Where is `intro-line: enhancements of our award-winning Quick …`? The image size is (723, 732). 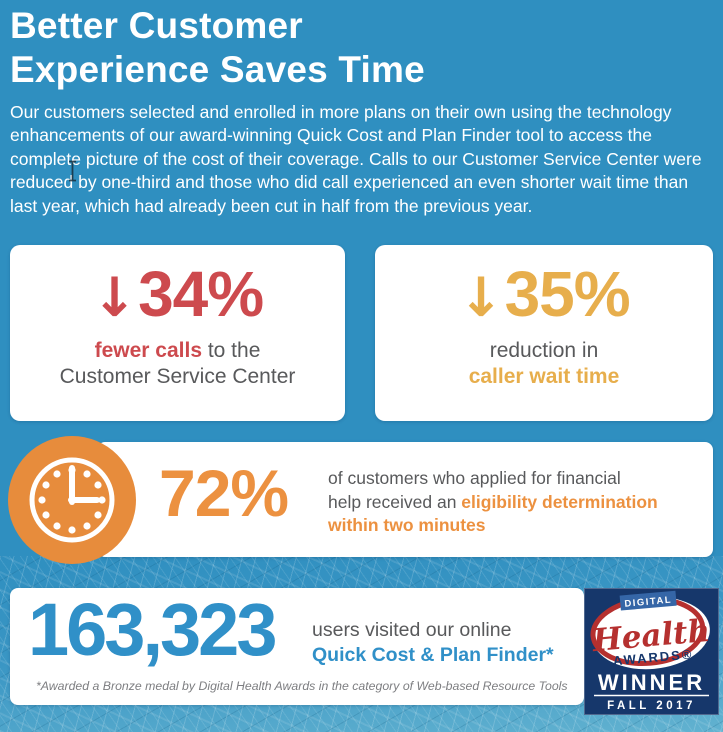
intro-line: enhancements of our award-winning Quick … is located at coordinates (331, 135).